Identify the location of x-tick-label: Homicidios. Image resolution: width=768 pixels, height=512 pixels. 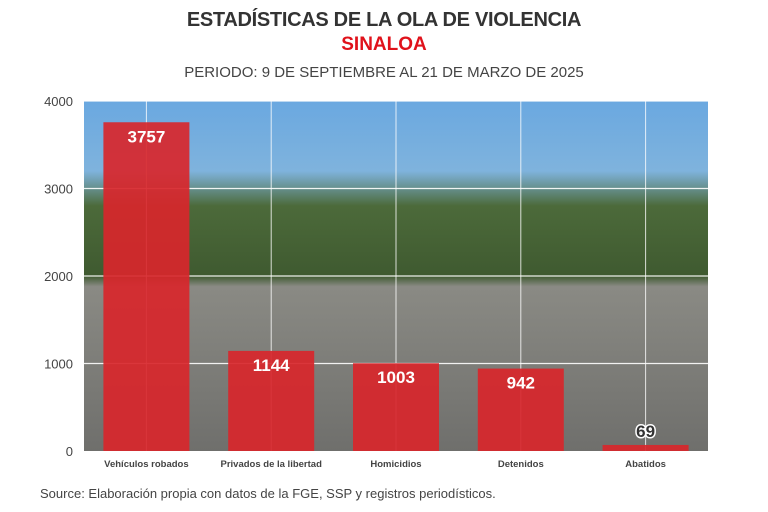
(395, 464).